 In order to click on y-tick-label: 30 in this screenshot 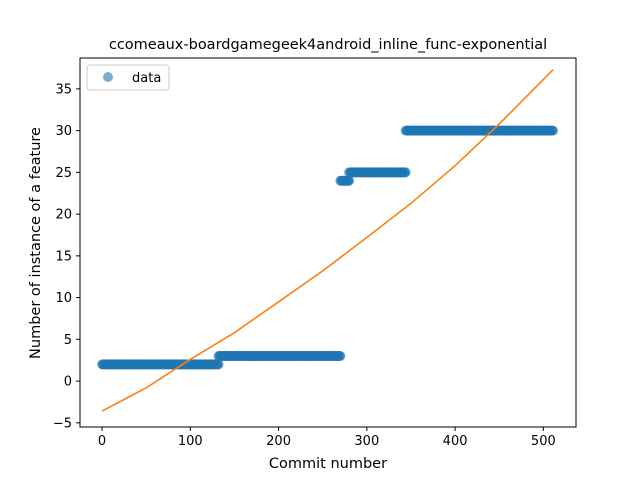, I will do `click(63, 131)`.